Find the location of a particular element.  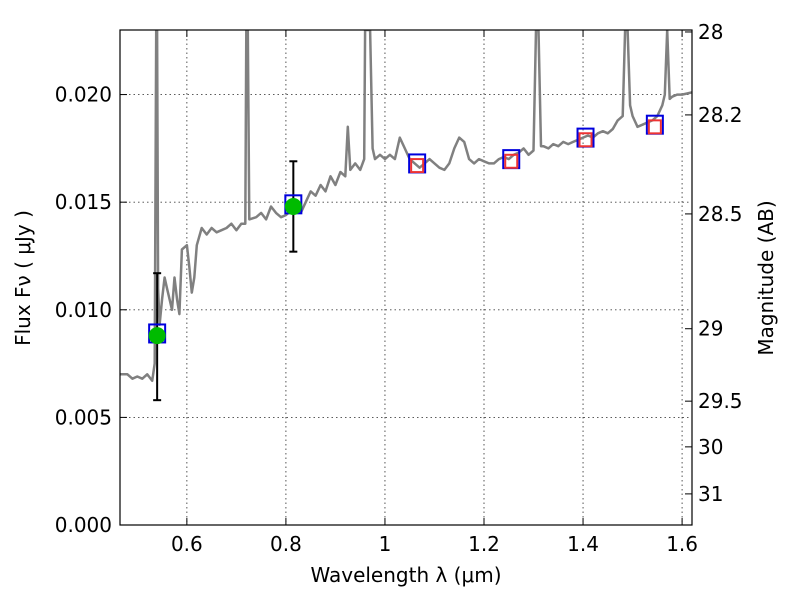

y-tick-label: 0.020 is located at coordinates (83, 95).